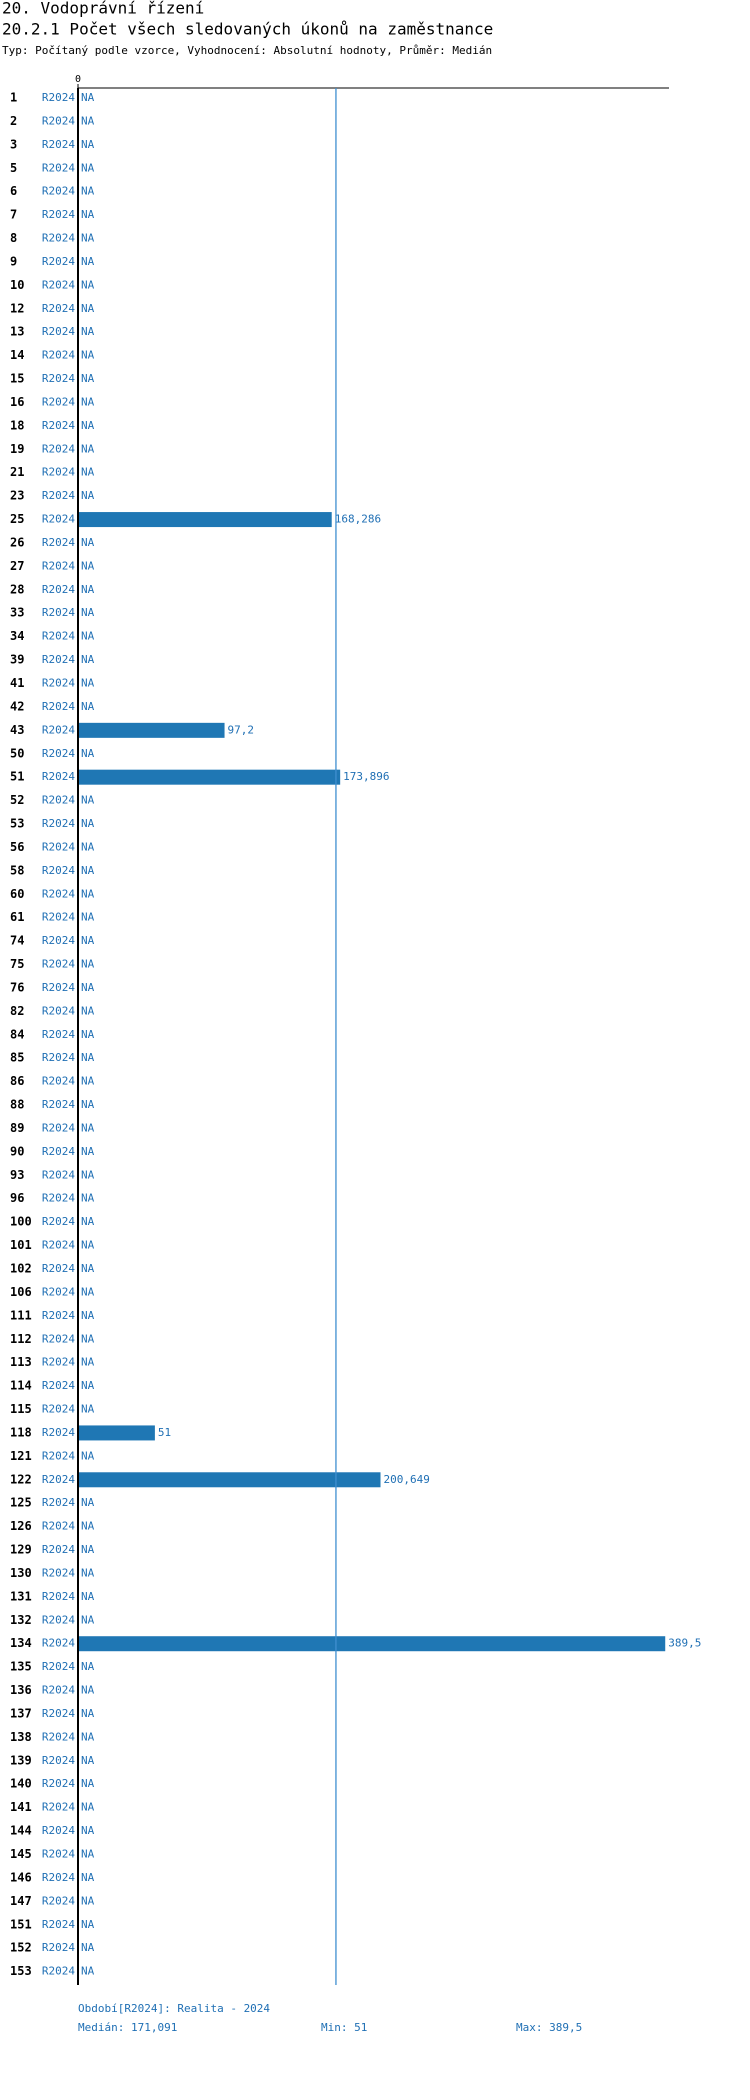  I want to click on y-tick-label: 112, so click(21, 1339).